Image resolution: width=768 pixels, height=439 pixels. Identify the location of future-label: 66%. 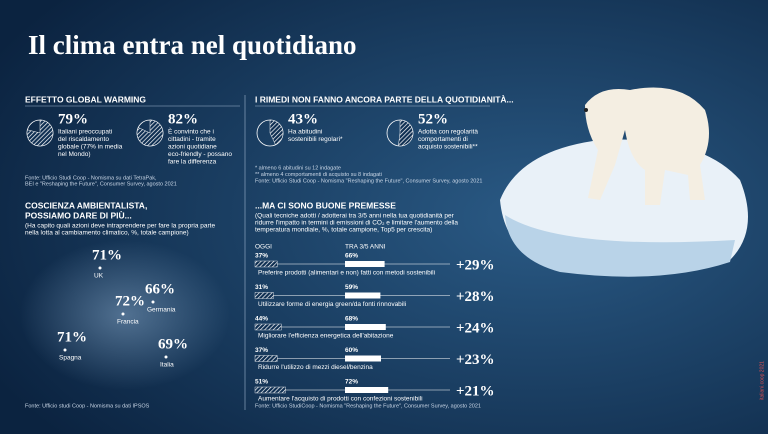
(351, 256).